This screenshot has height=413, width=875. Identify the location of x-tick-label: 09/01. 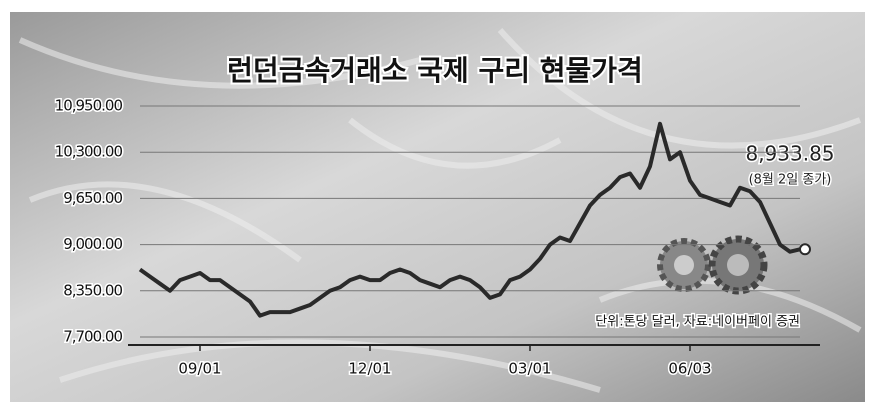
(199, 369).